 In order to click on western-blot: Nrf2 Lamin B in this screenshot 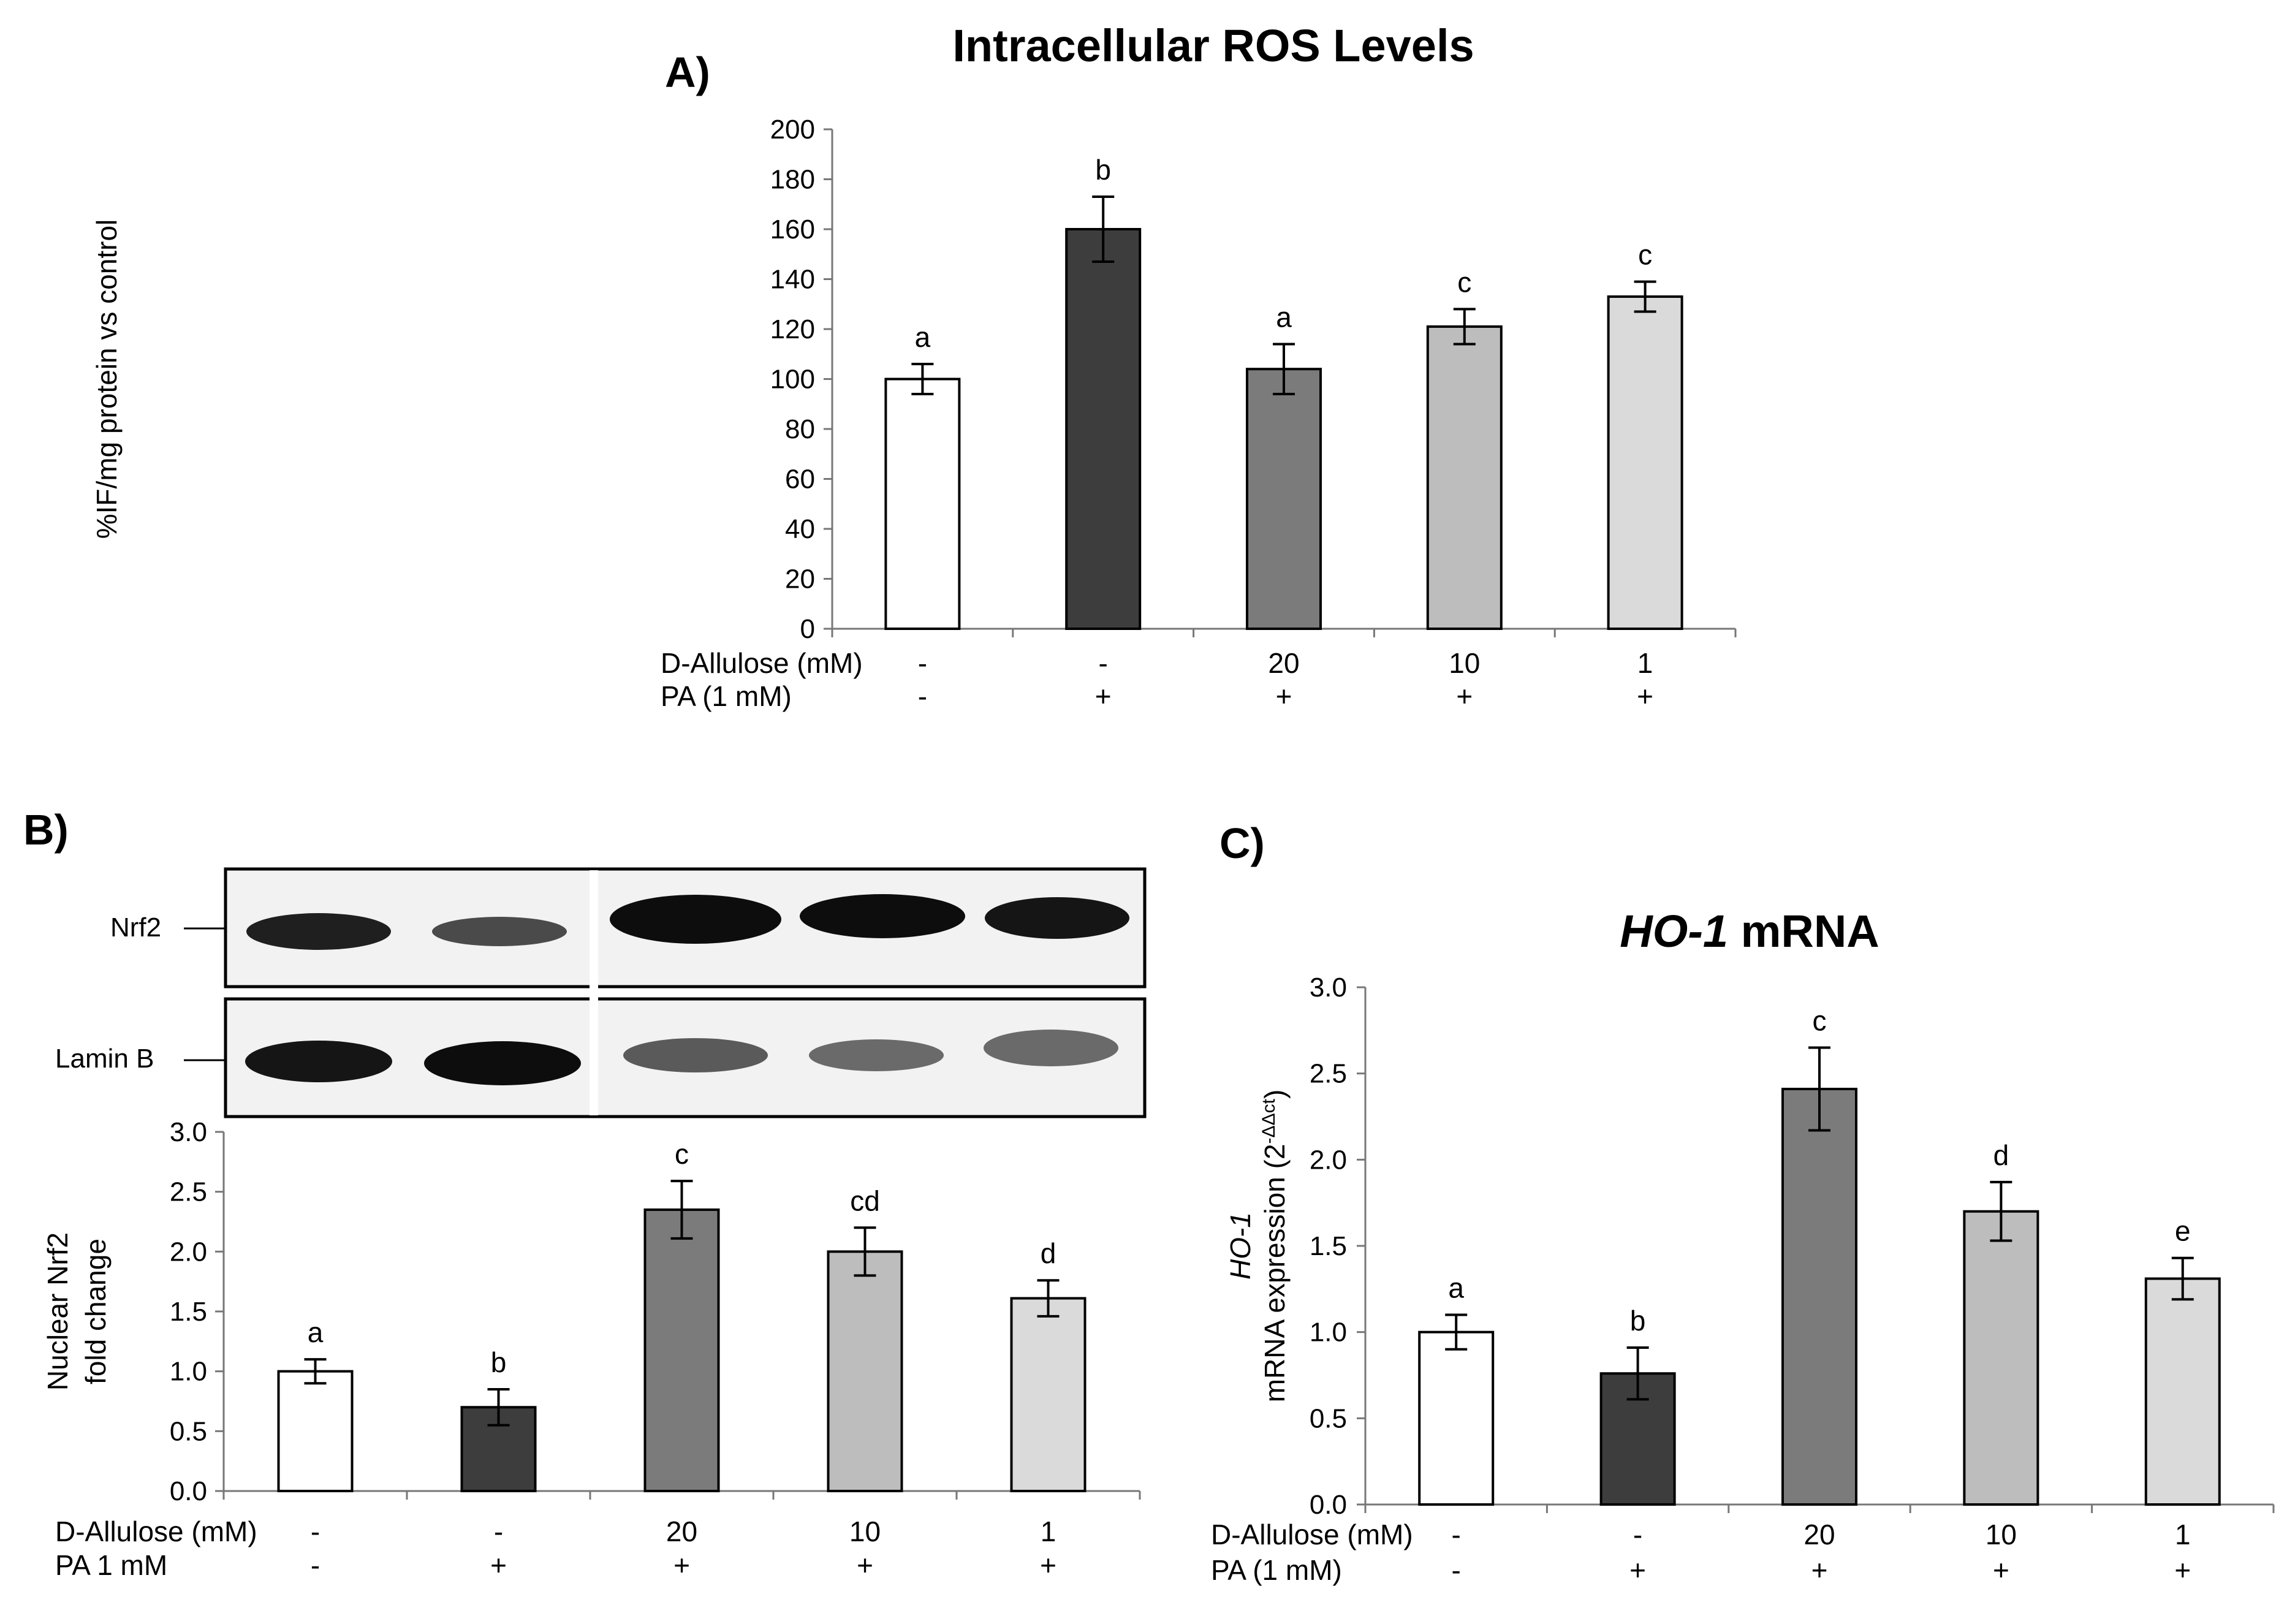, I will do `click(601, 992)`.